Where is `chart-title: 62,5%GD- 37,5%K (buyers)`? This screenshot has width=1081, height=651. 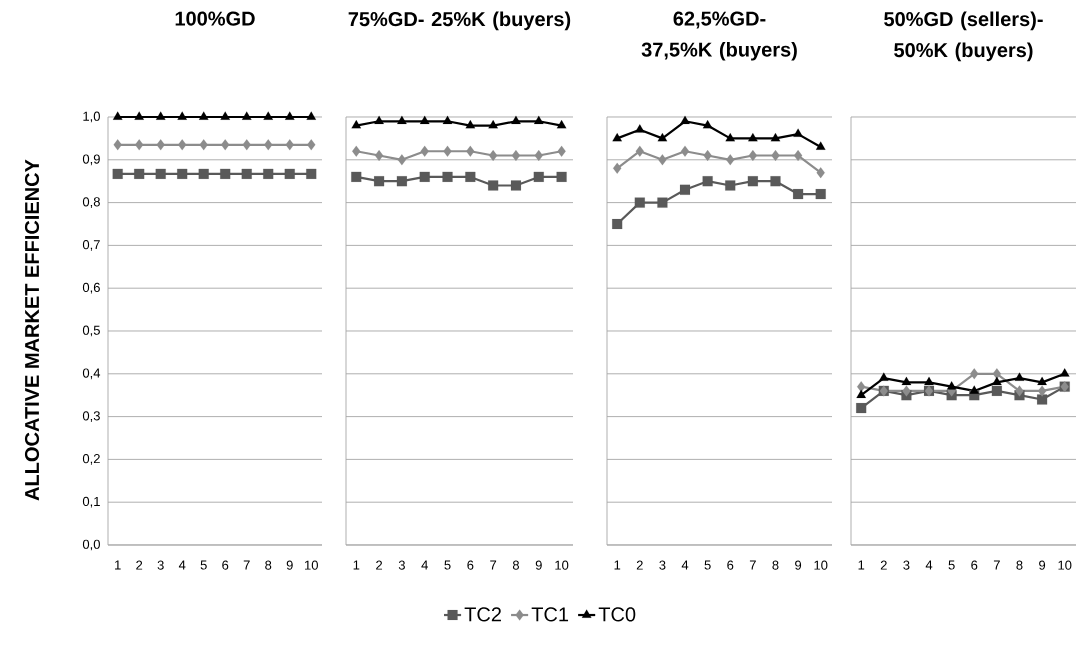
chart-title: 62,5%GD- 37,5%K (buyers) is located at coordinates (719, 36).